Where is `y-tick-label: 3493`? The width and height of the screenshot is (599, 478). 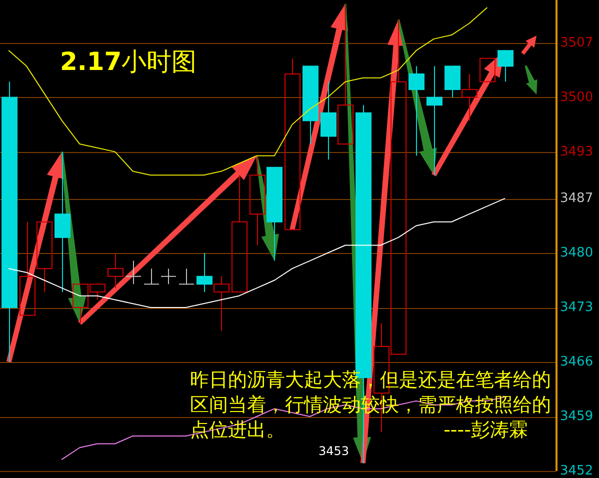 y-tick-label: 3493 is located at coordinates (577, 152).